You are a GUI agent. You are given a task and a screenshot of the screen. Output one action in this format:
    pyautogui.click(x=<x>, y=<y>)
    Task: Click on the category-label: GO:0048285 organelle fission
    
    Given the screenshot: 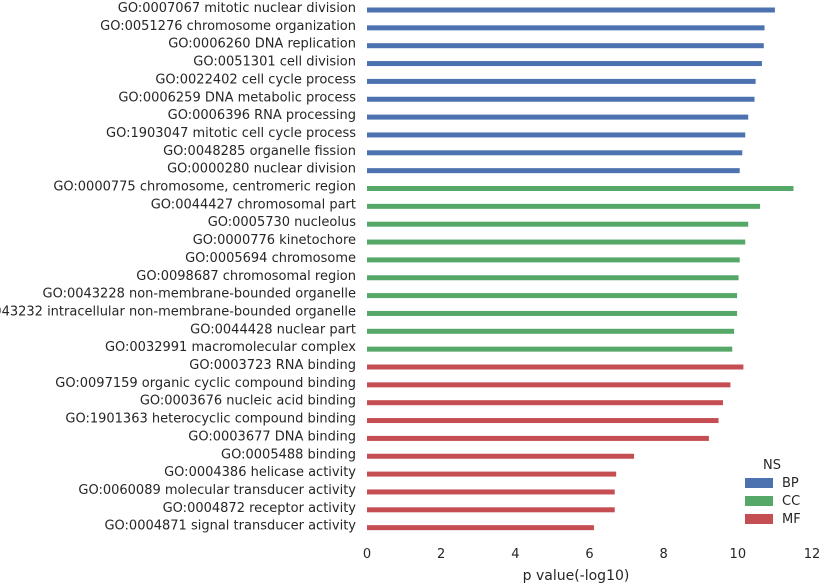 What is the action you would take?
    pyautogui.click(x=259, y=151)
    